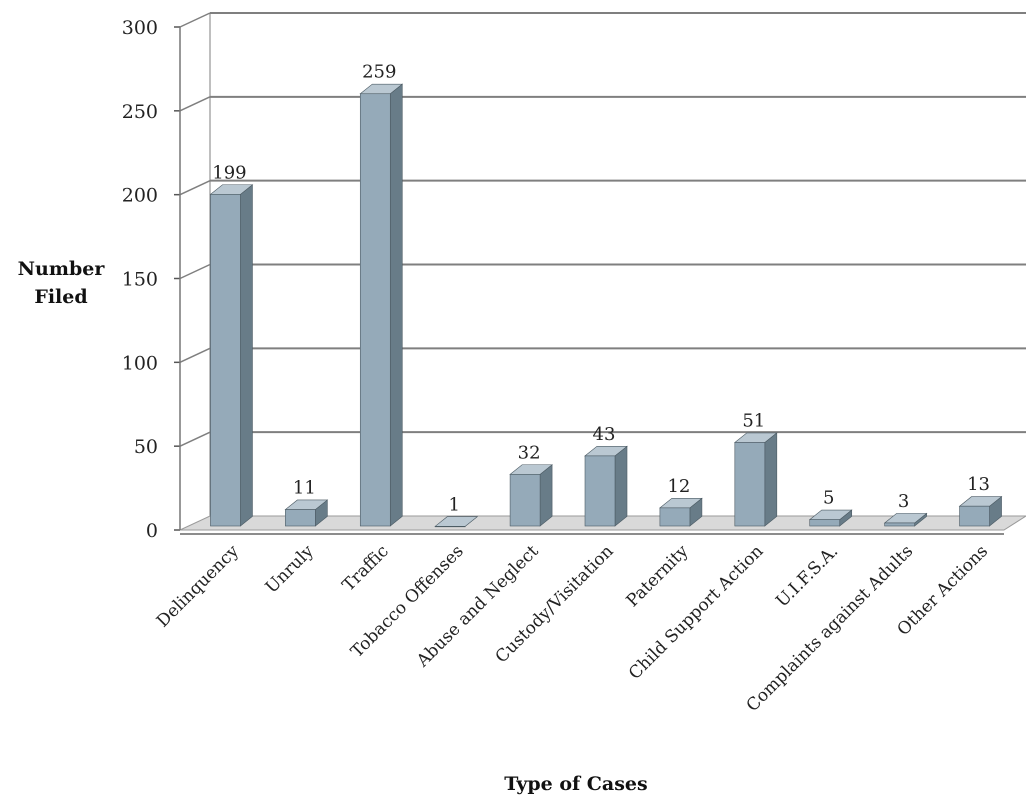 This screenshot has width=1026, height=804. What do you see at coordinates (529, 452) in the screenshot?
I see `data-label: 32` at bounding box center [529, 452].